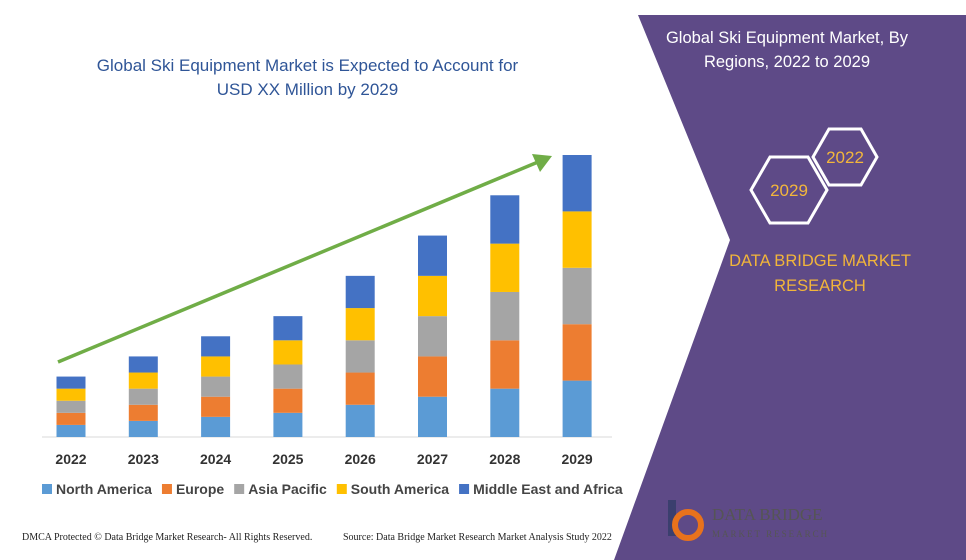 Image resolution: width=966 pixels, height=560 pixels. Describe the element at coordinates (542, 163) in the screenshot. I see `arrow-head` at that location.